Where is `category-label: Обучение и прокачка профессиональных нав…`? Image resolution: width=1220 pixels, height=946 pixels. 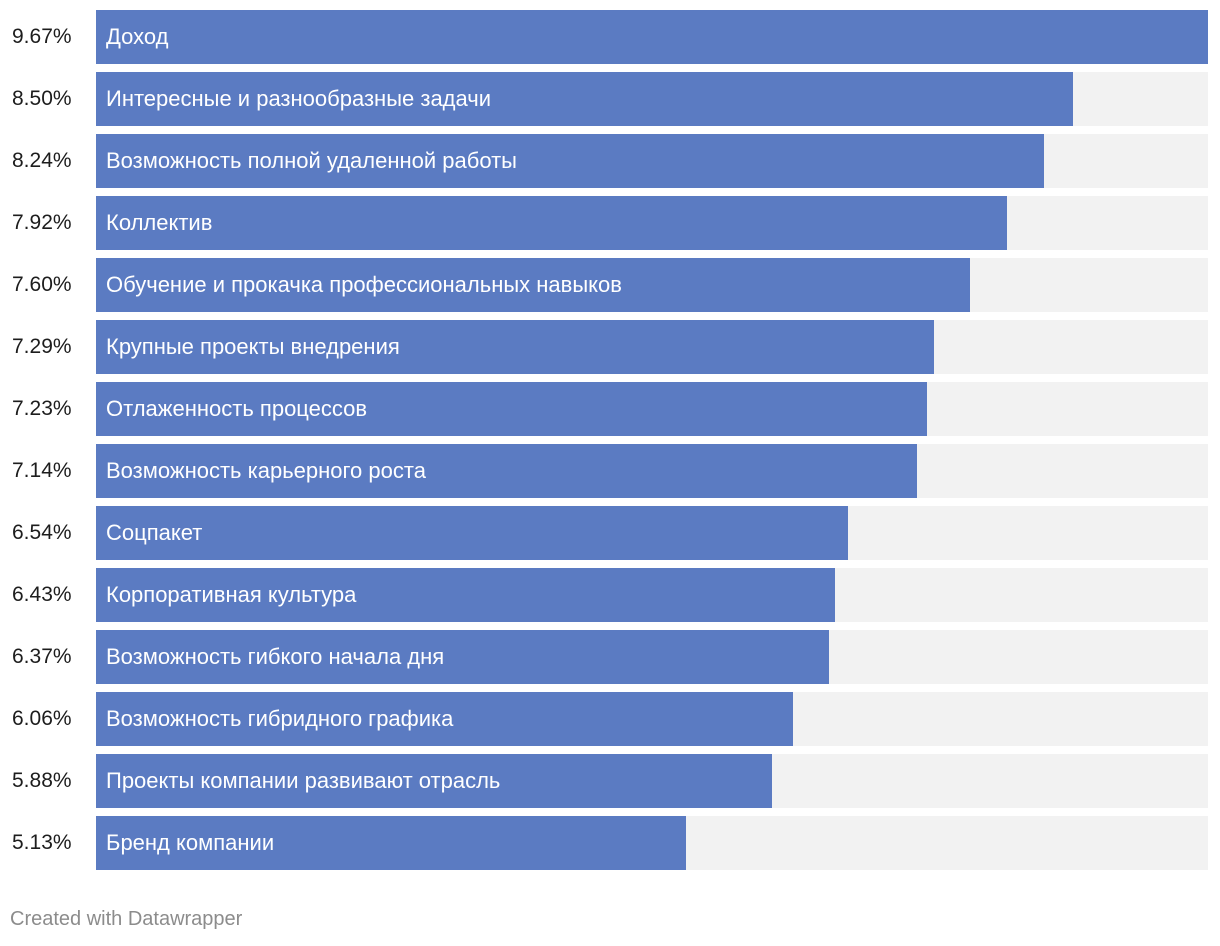
category-label: Обучение и прокачка профессиональных нав… is located at coordinates (364, 284).